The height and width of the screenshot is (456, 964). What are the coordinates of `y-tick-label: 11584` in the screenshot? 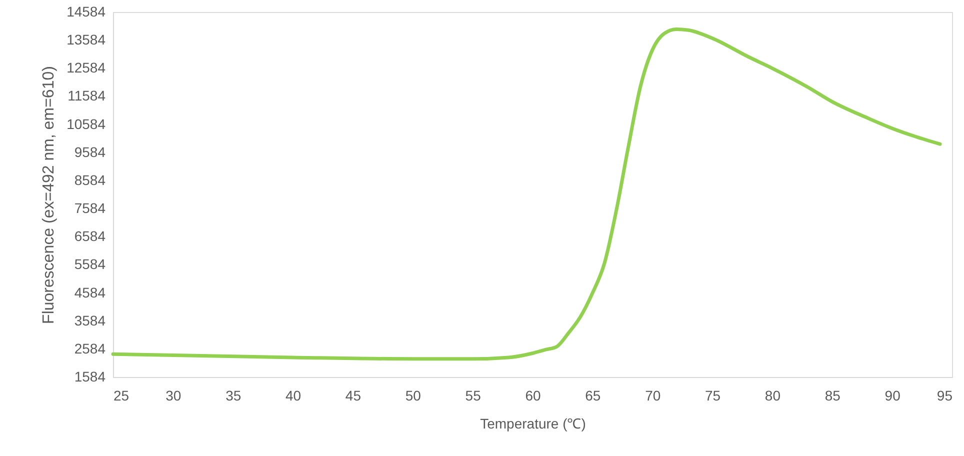 It's located at (87, 96).